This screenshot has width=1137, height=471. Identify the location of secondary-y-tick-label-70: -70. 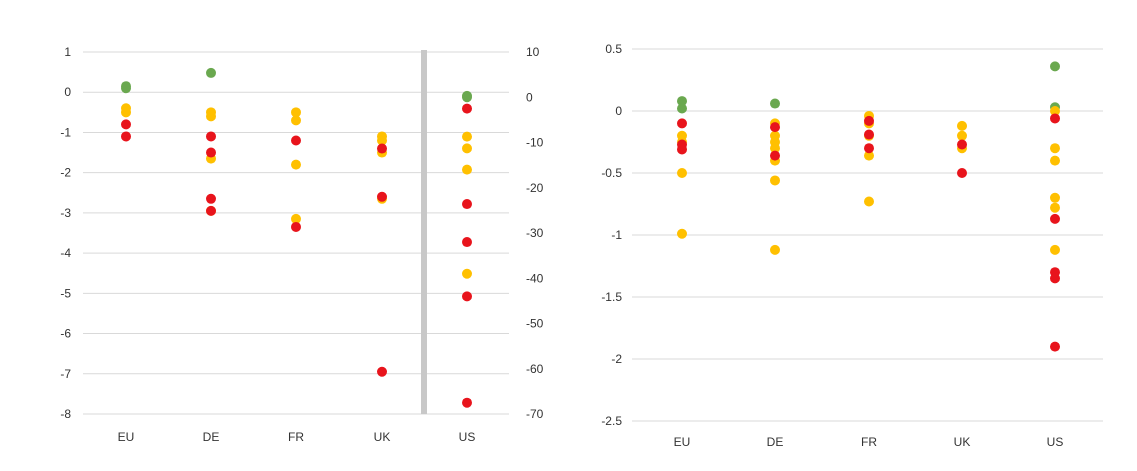
(535, 414).